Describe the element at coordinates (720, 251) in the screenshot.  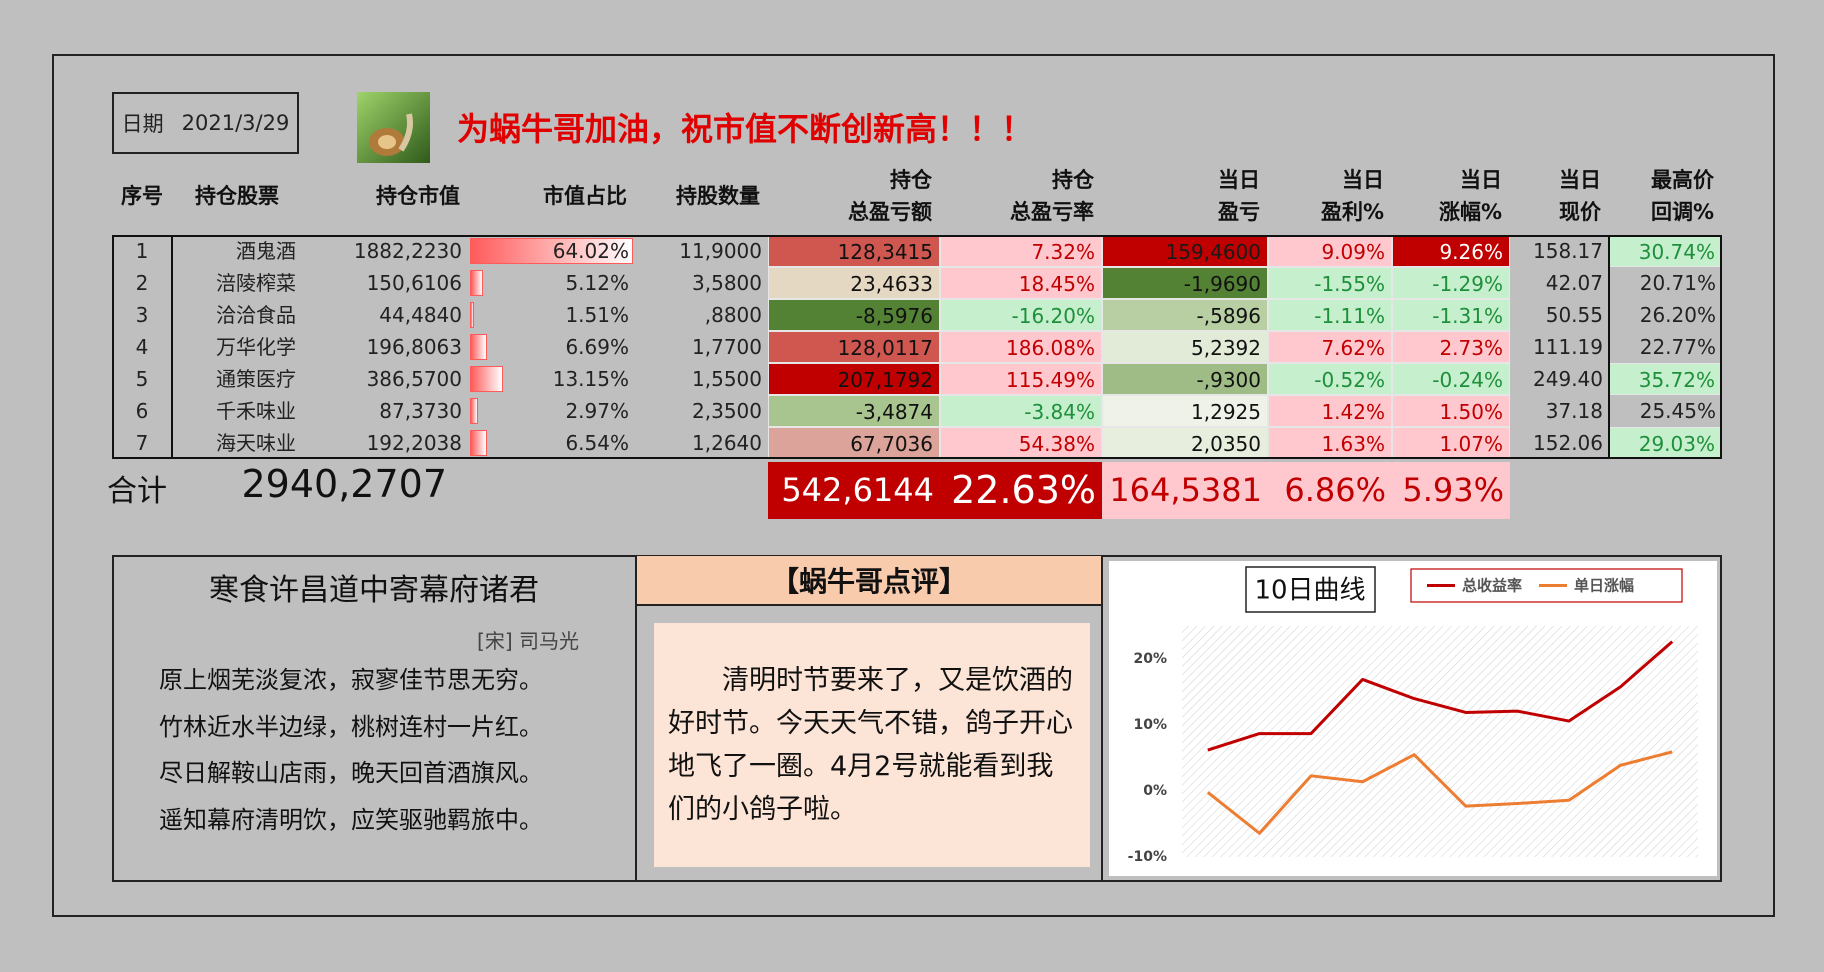
I see `table-cell: 11,9000` at that location.